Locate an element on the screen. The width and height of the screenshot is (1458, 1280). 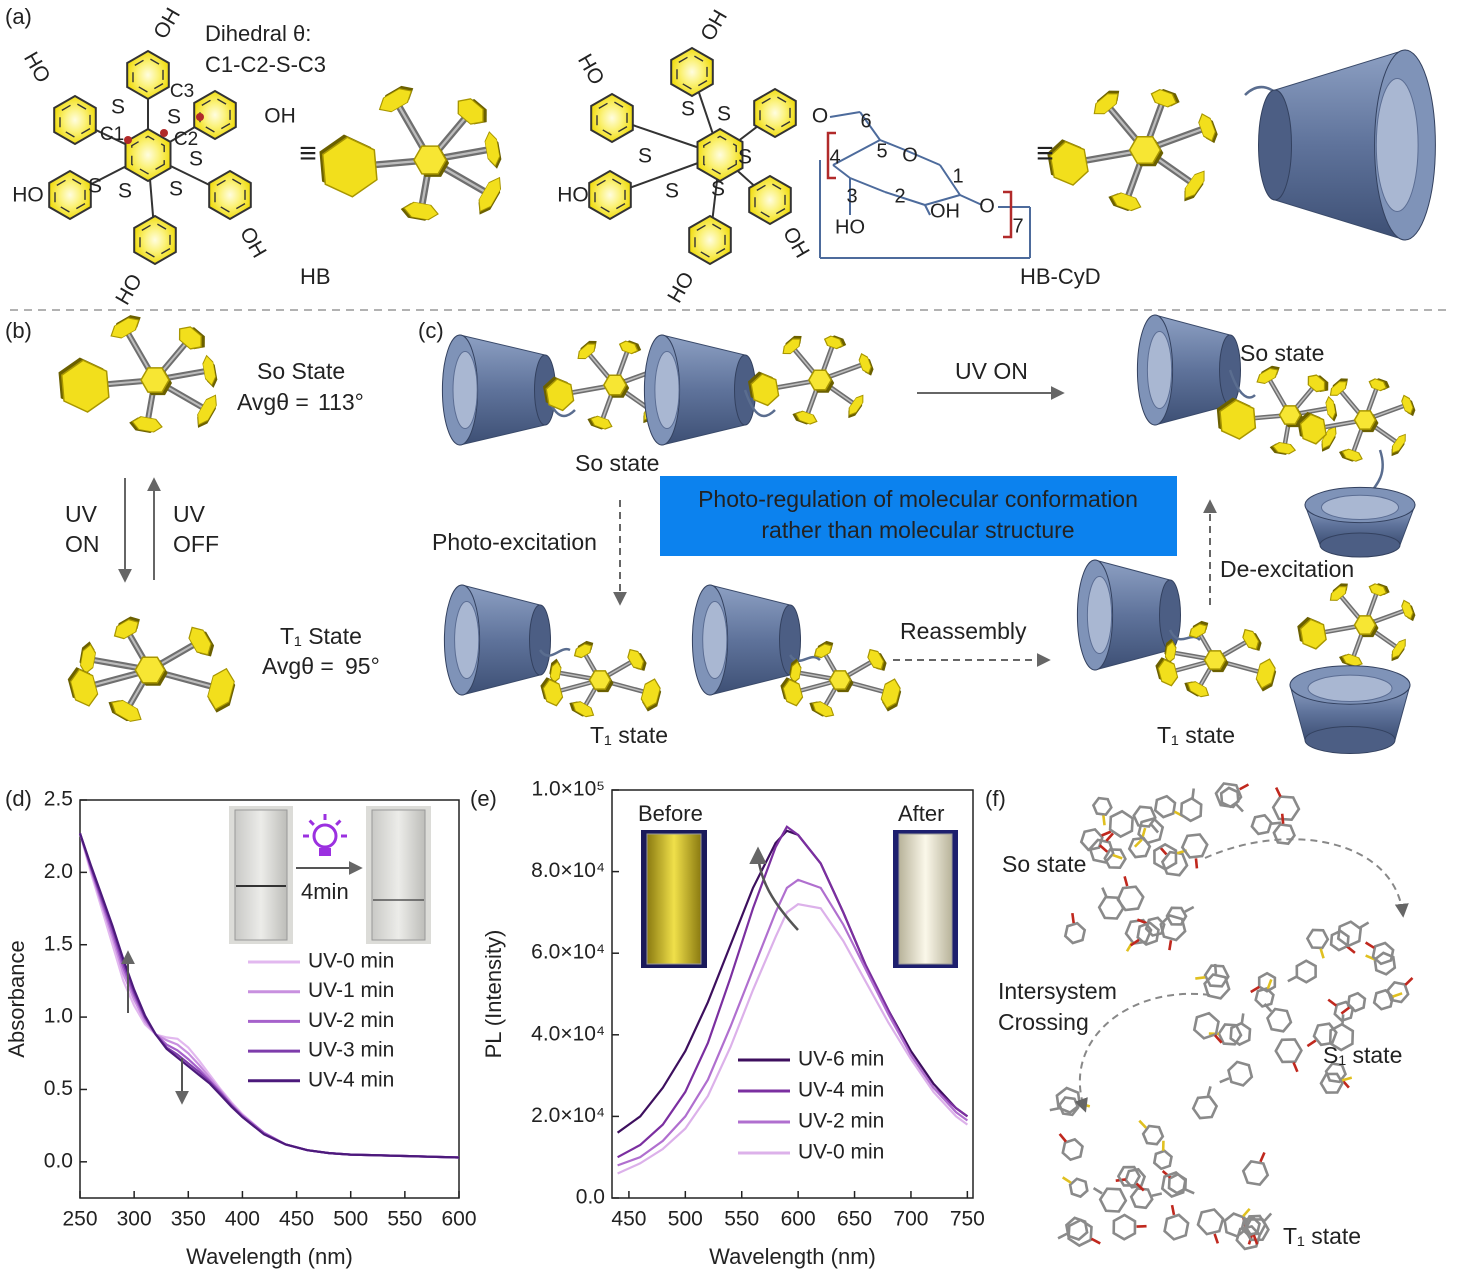
compound-label: HB-CyD is located at coordinates (1060, 276).